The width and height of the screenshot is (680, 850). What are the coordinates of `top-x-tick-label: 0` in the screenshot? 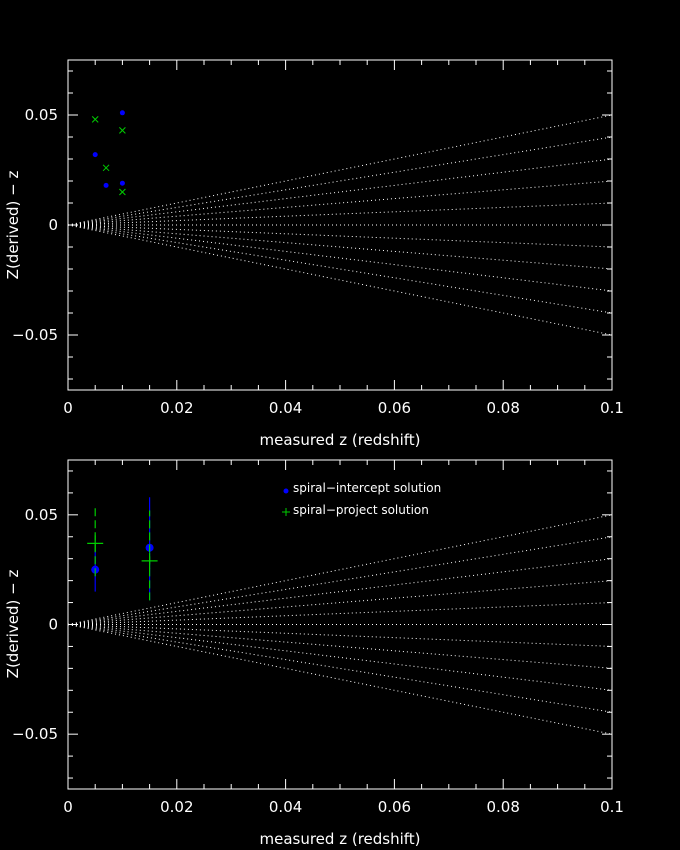 It's located at (68, 408).